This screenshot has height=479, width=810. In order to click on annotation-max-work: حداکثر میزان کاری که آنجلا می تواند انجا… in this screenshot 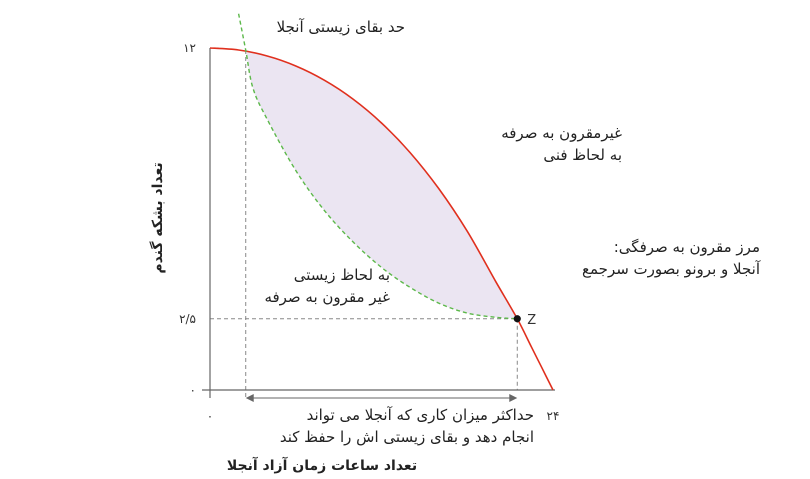, I will do `click(407, 426)`.